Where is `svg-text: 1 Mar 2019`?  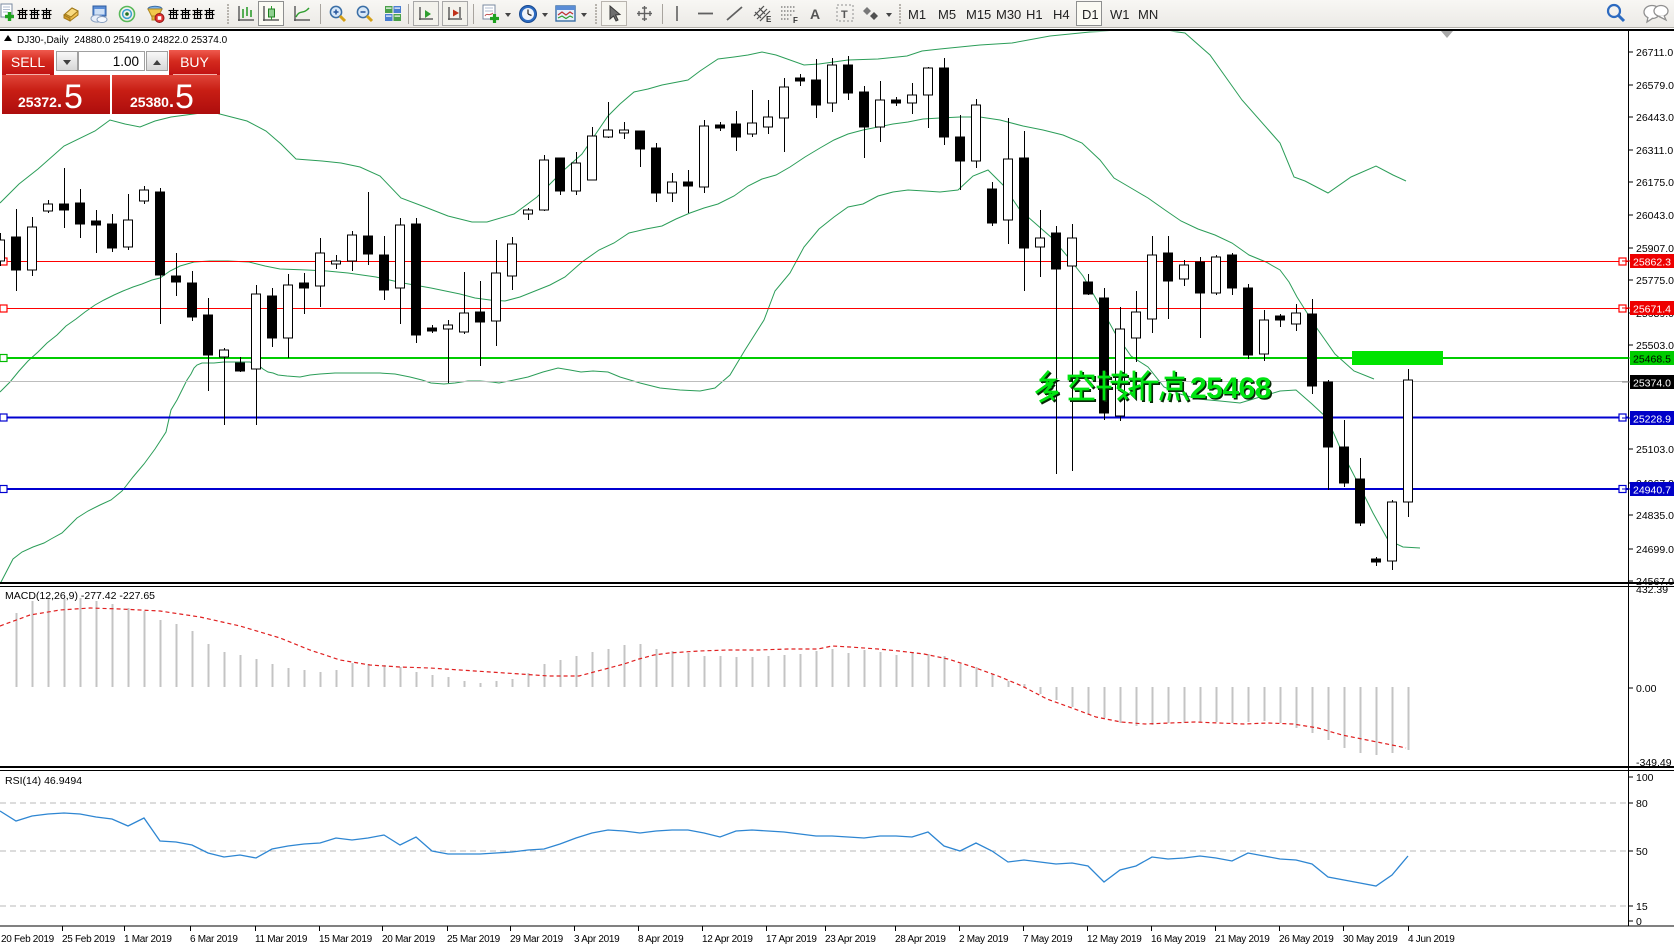
svg-text: 1 Mar 2019 is located at coordinates (148, 939).